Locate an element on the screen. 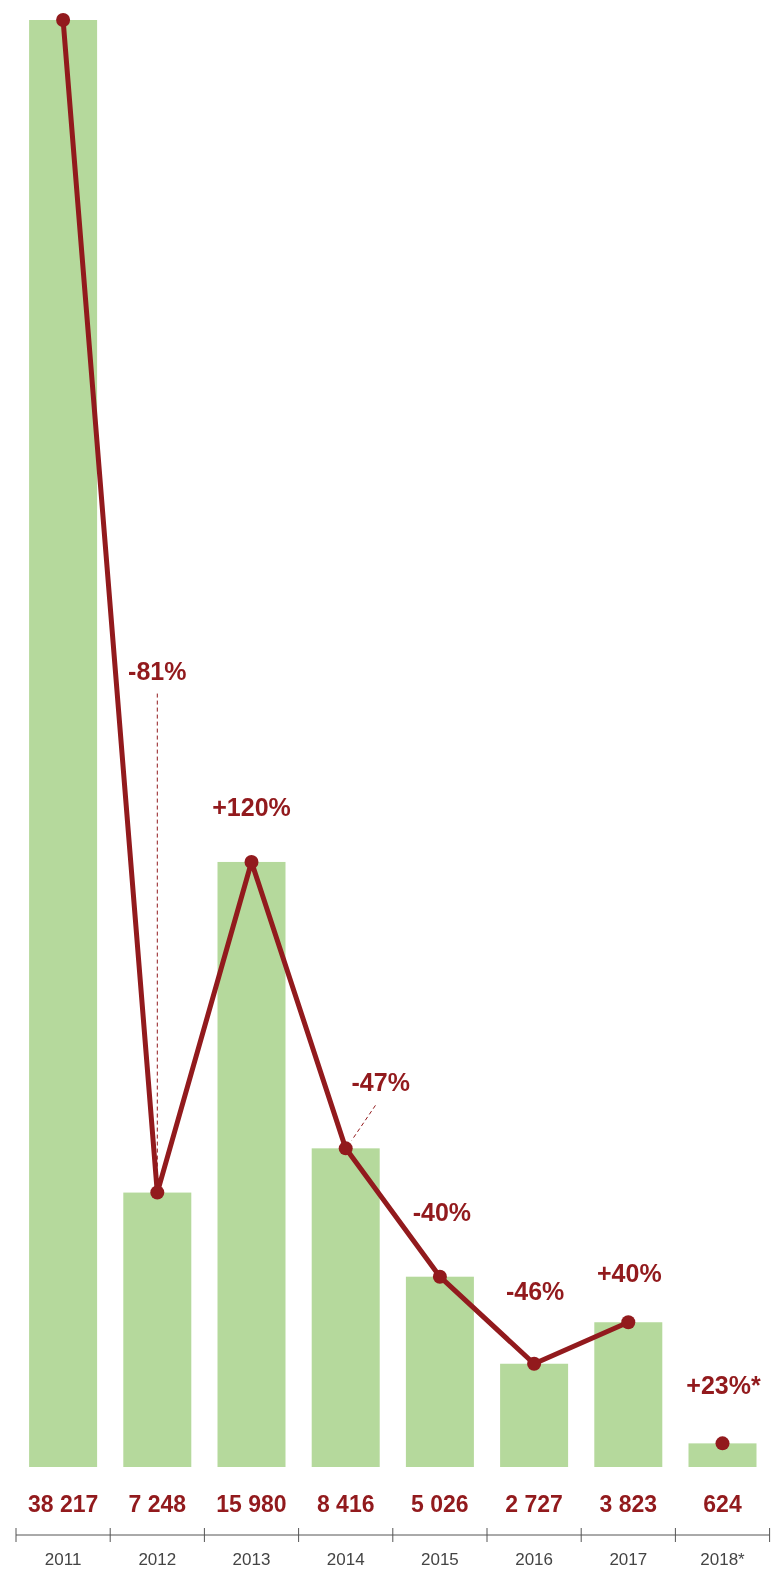  x-tick-label: 2012 is located at coordinates (157, 1559).